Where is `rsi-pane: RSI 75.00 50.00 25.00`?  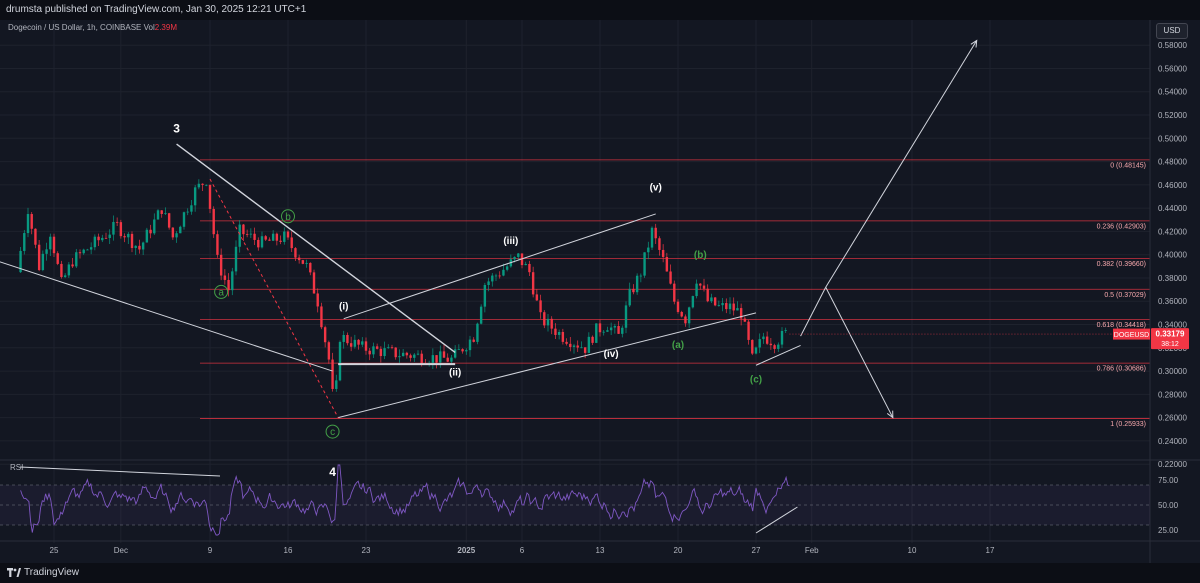 rsi-pane: RSI 75.00 50.00 25.00 is located at coordinates (600, 497).